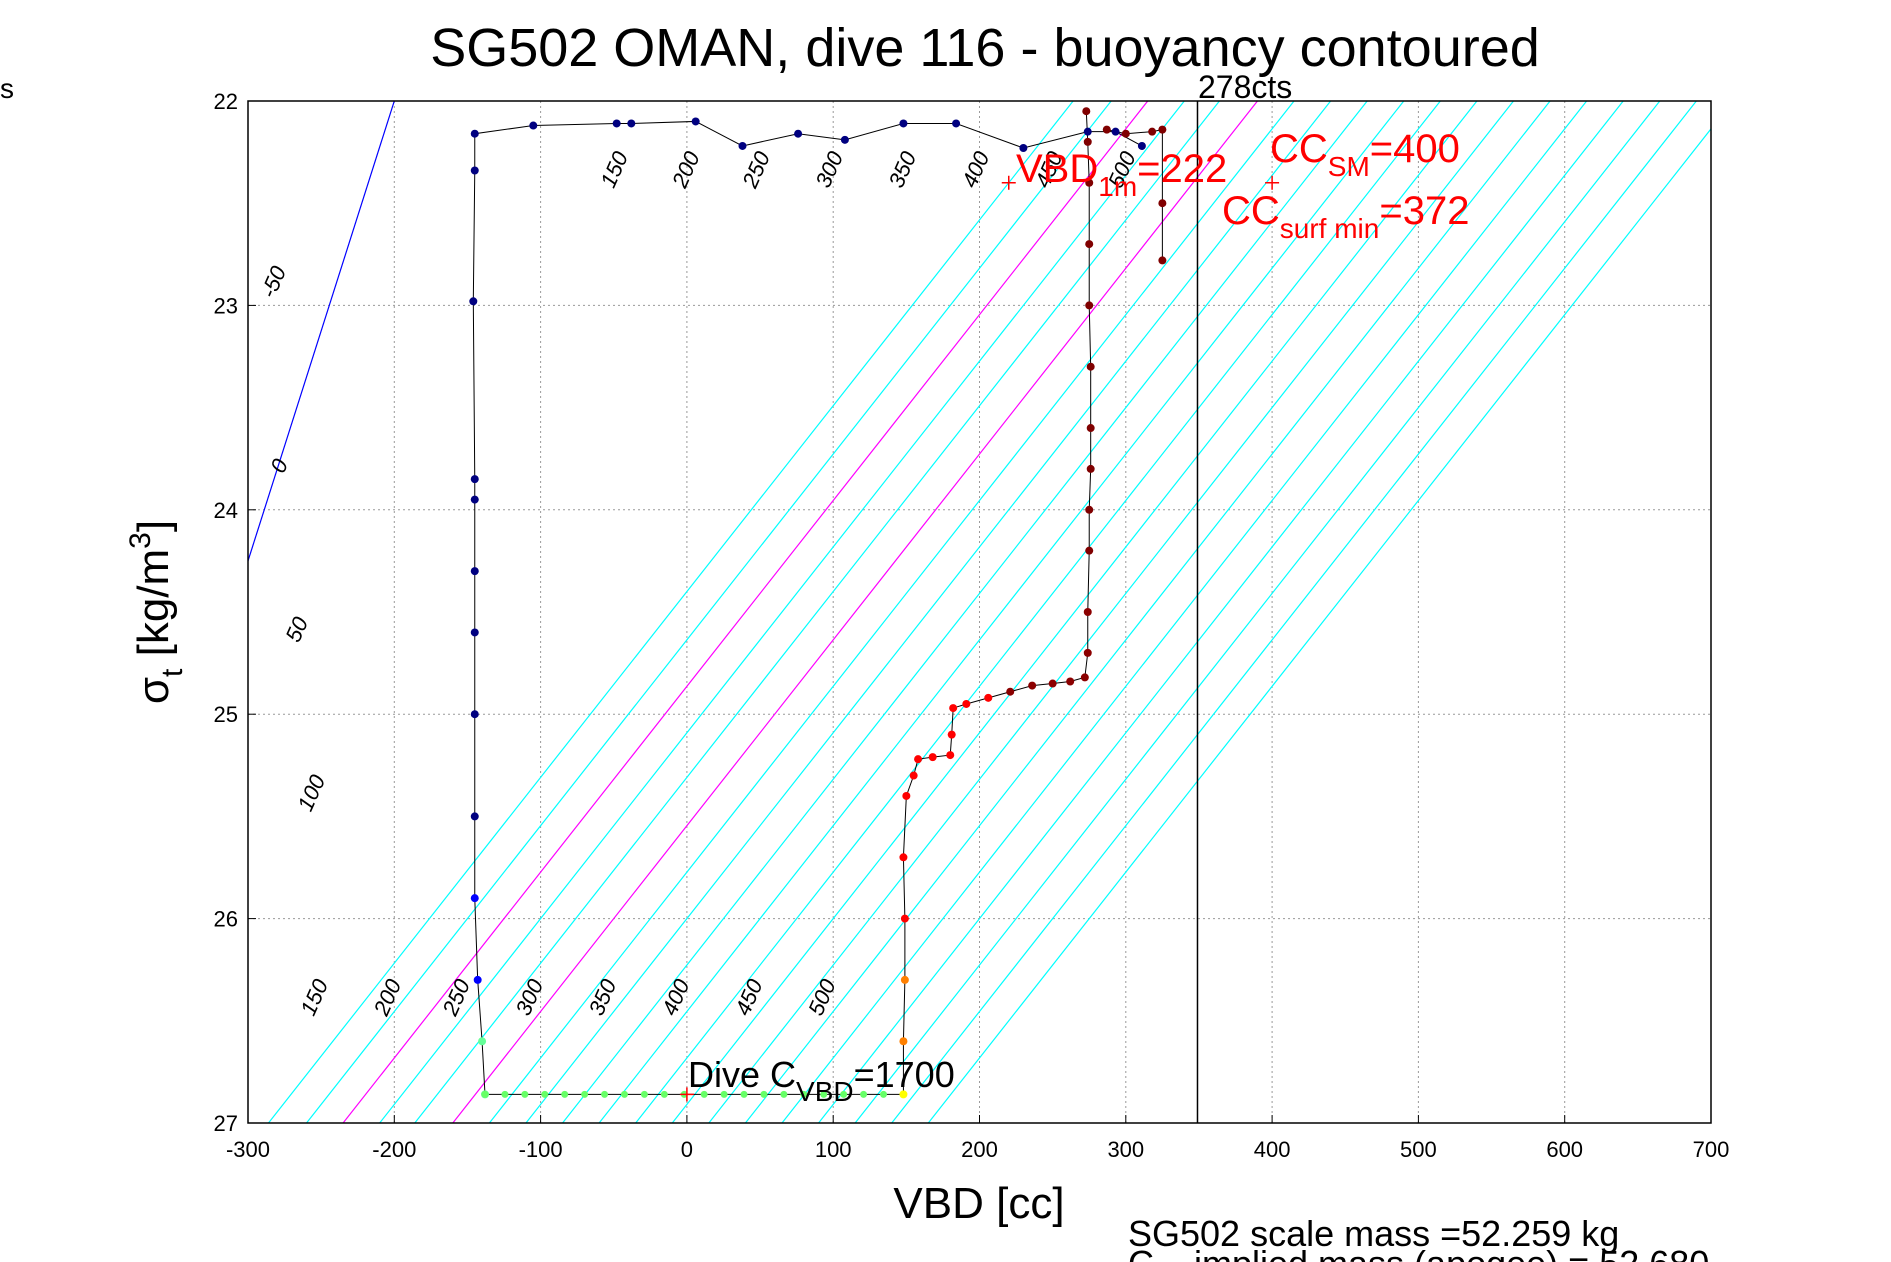 The image size is (1891, 1262). Describe the element at coordinates (1121, 174) in the screenshot. I see `vbd-1m-annotation: VBD1m=222` at that location.